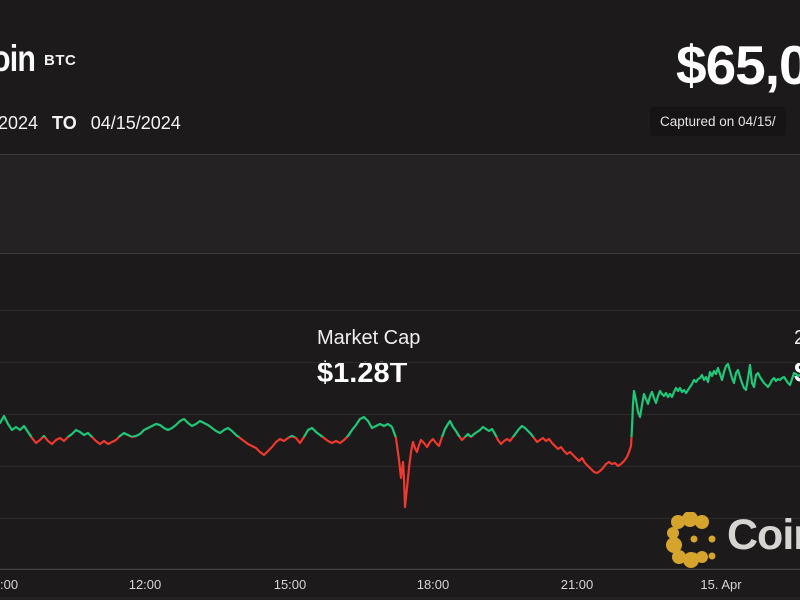 The height and width of the screenshot is (600, 800). What do you see at coordinates (9, 584) in the screenshot?
I see `x-tick-label: :00` at bounding box center [9, 584].